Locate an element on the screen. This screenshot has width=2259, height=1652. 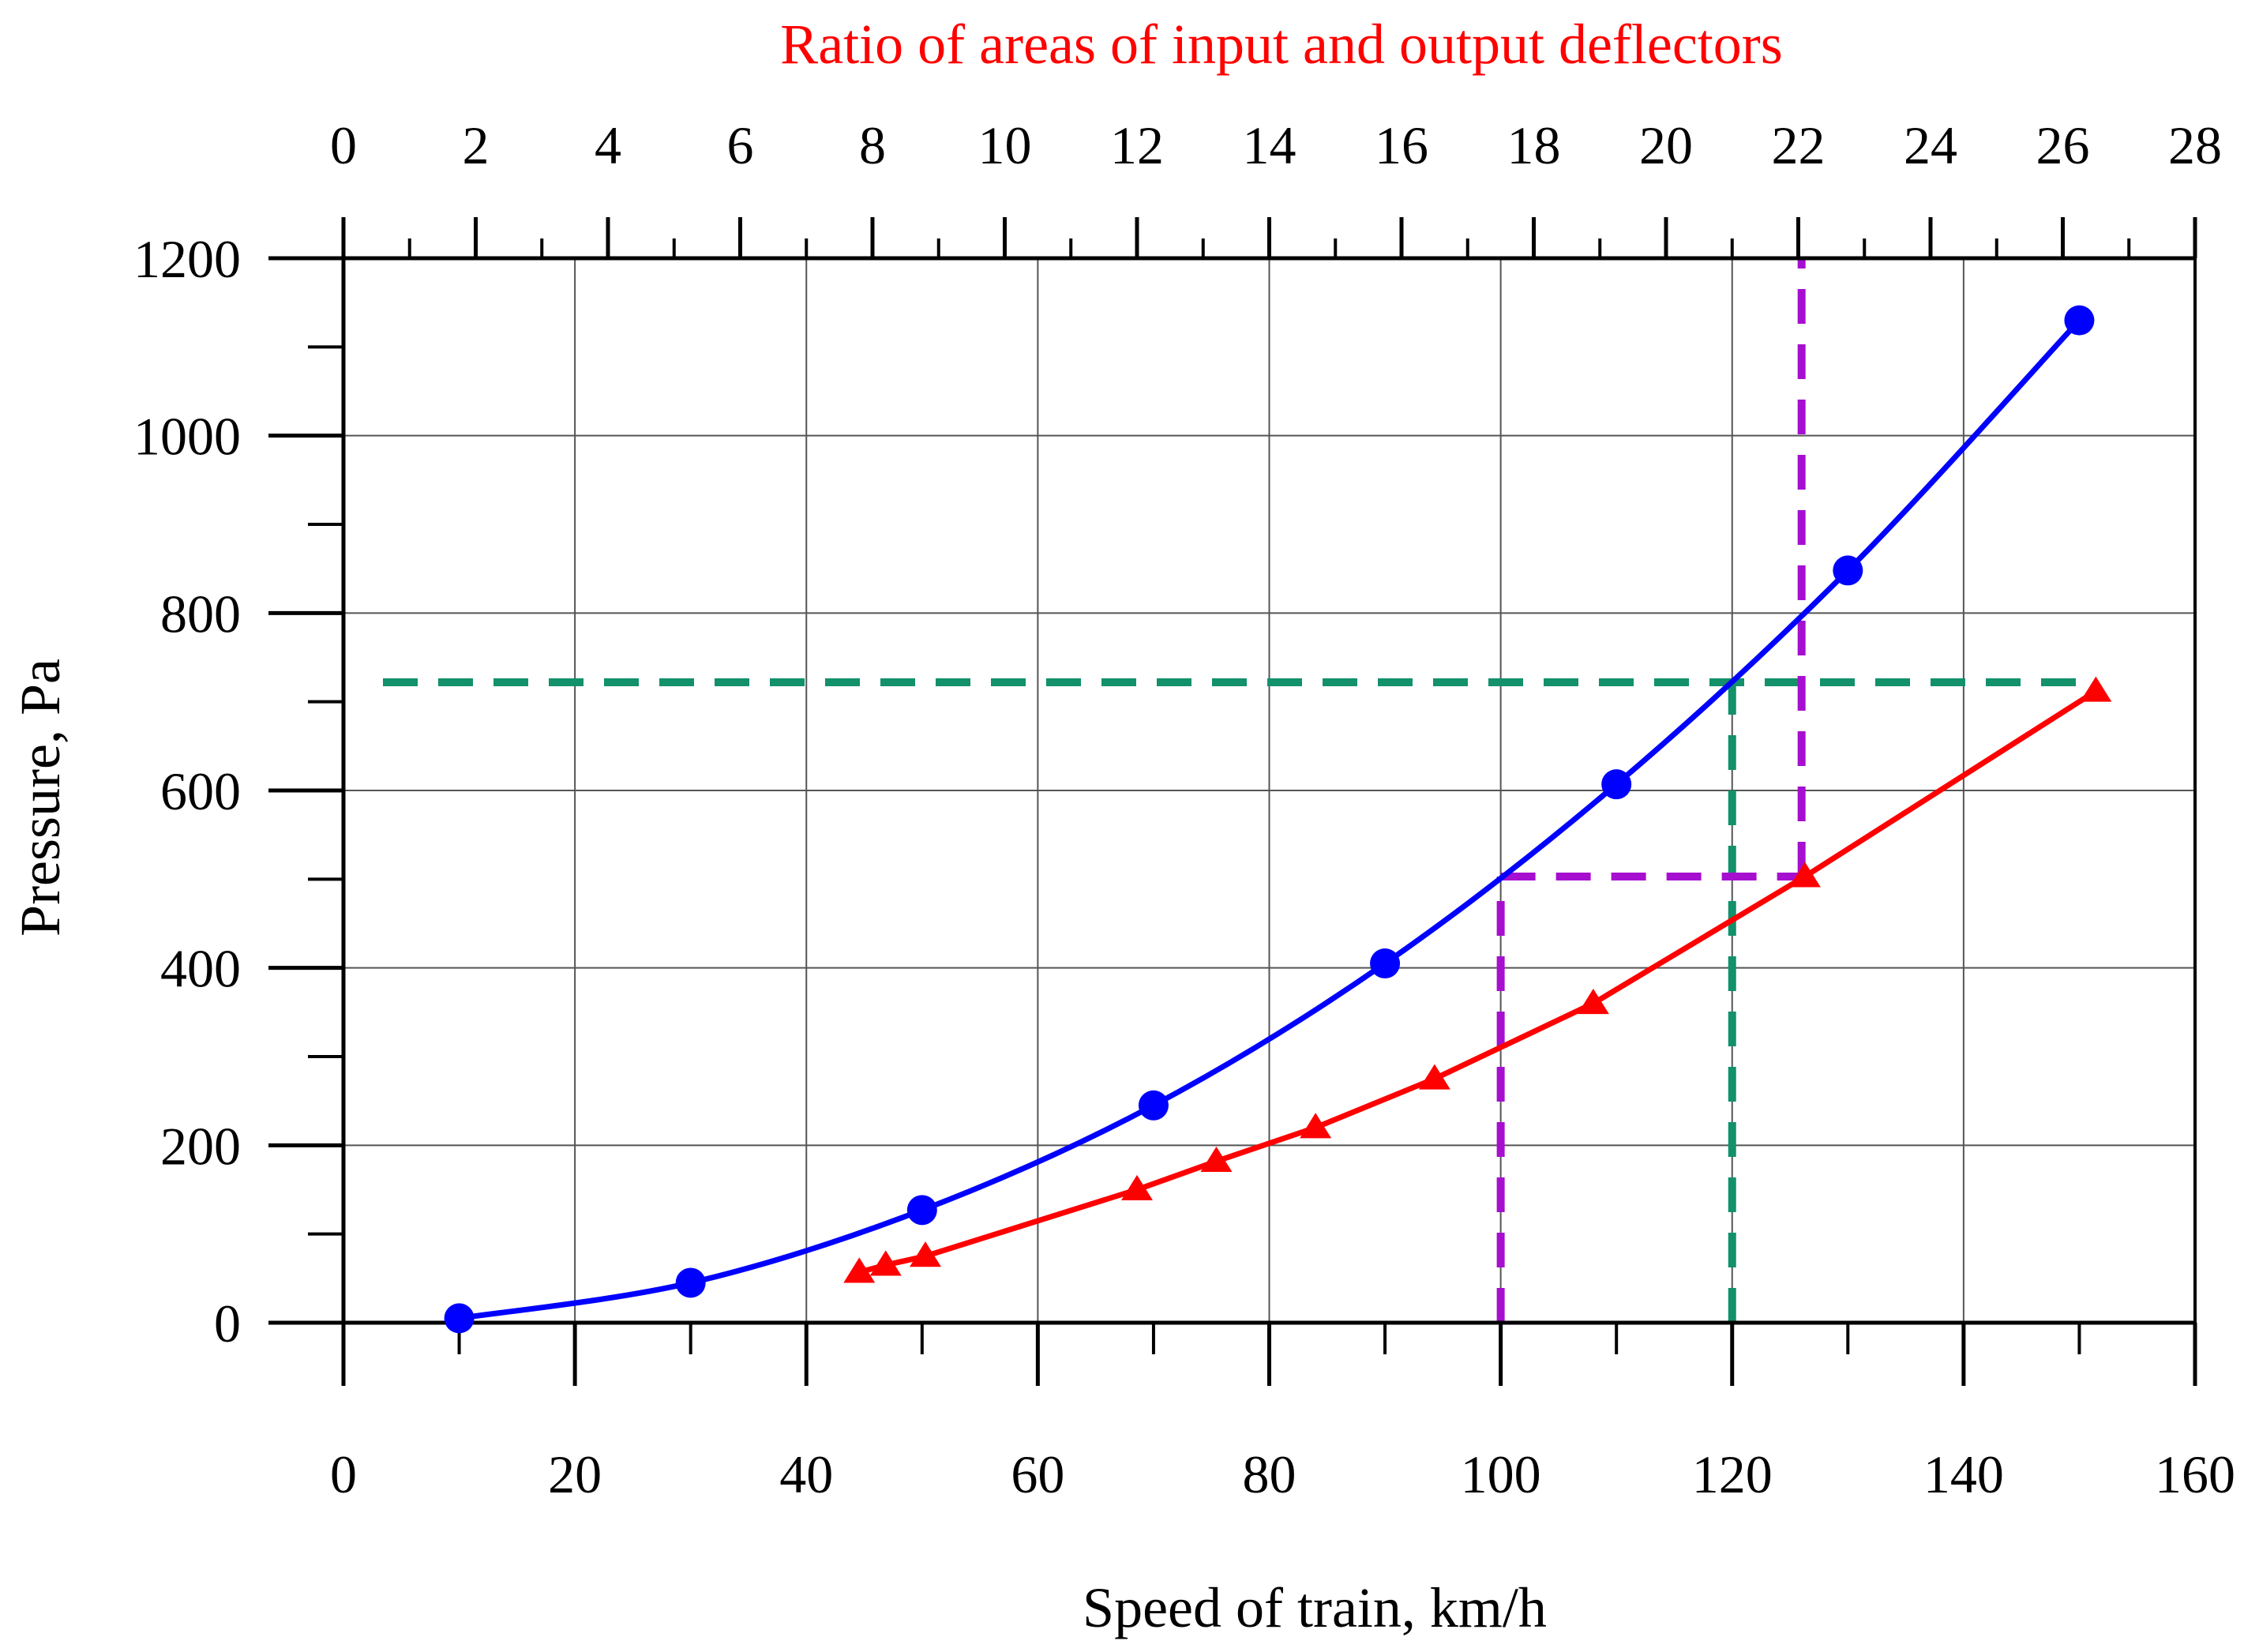
x-tick-label: 80 is located at coordinates (1269, 1474).